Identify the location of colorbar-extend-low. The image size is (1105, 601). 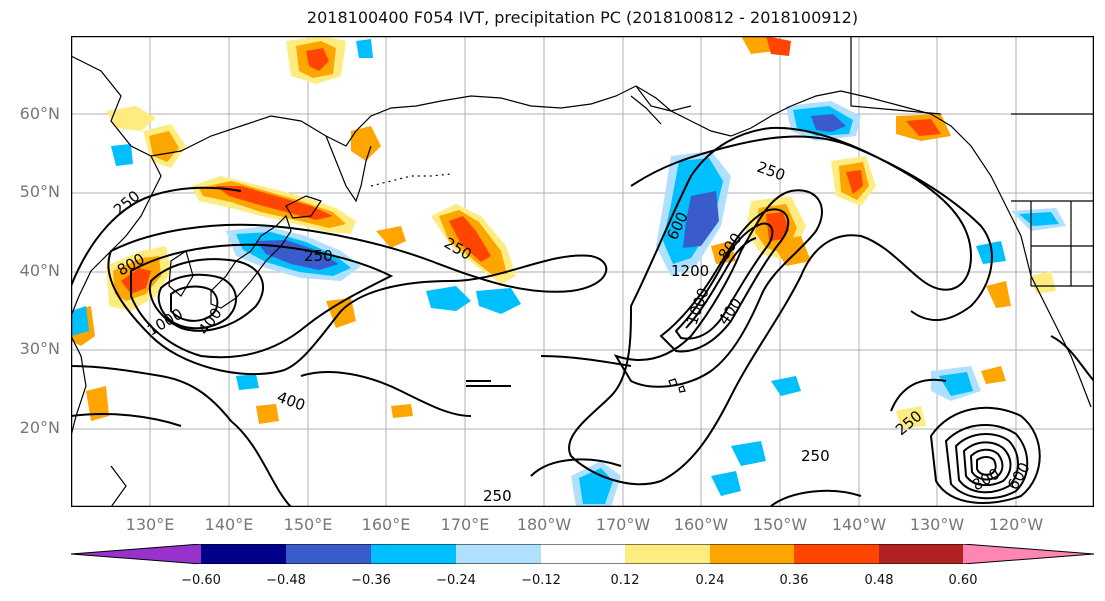
(136, 554).